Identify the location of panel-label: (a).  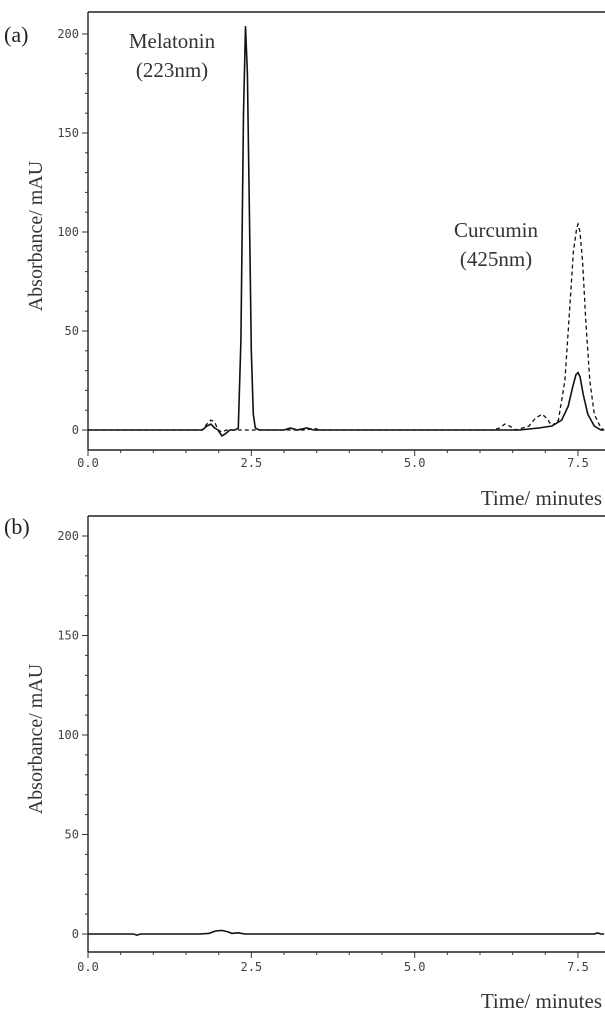
(16, 34).